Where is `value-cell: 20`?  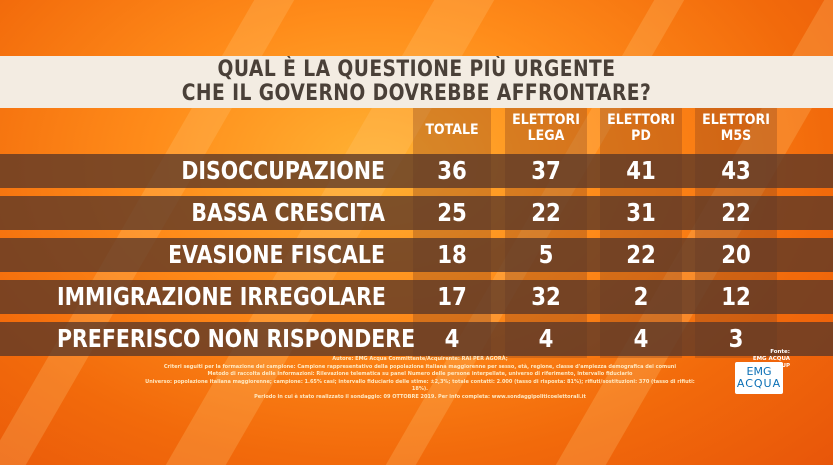 value-cell: 20 is located at coordinates (736, 254).